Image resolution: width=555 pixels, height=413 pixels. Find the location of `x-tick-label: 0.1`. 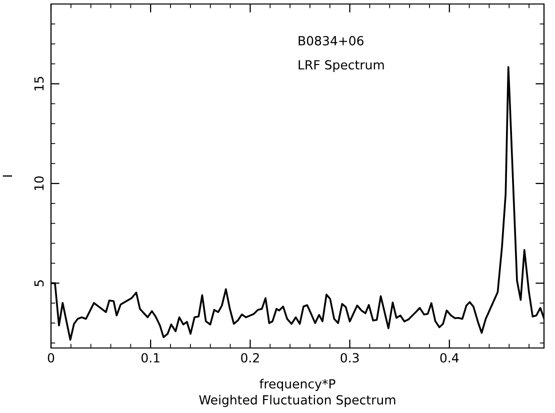

x-tick-label: 0.1 is located at coordinates (150, 358).